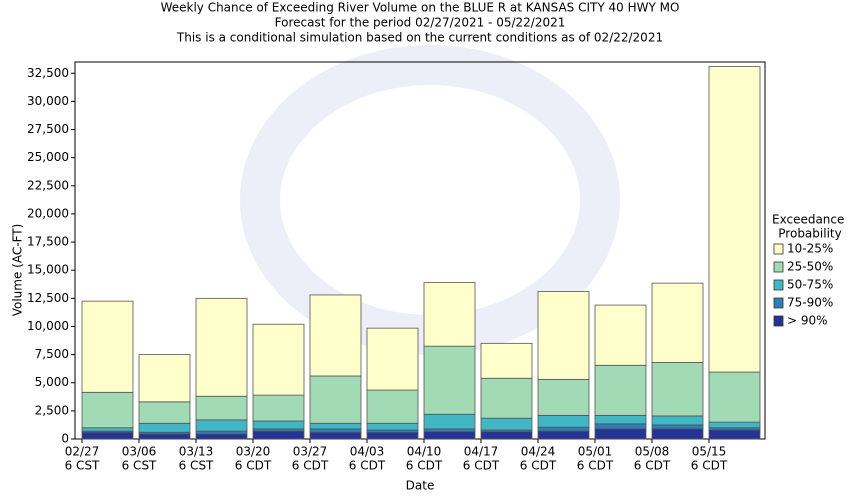  I want to click on x-tick-label: 04/17, so click(481, 452).